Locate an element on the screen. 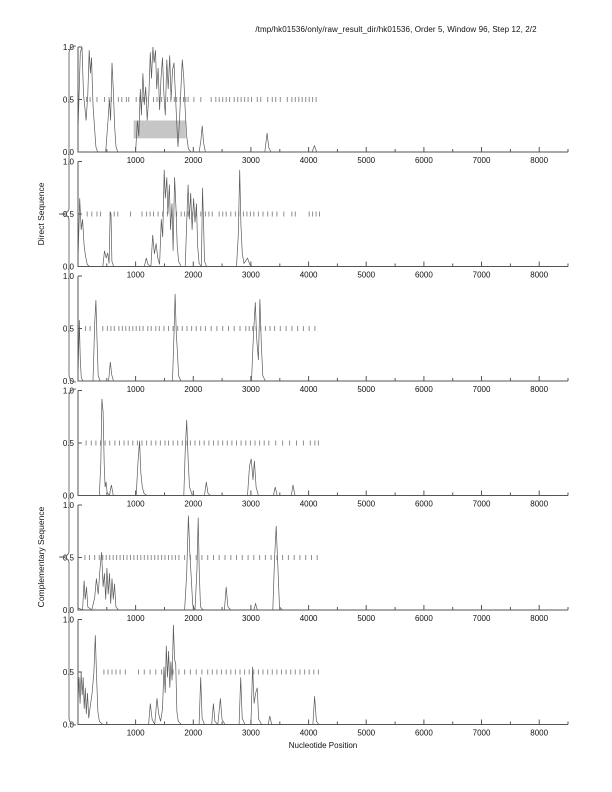 This screenshot has width=612, height=792. complementary-sequence-brace is located at coordinates (67, 557).